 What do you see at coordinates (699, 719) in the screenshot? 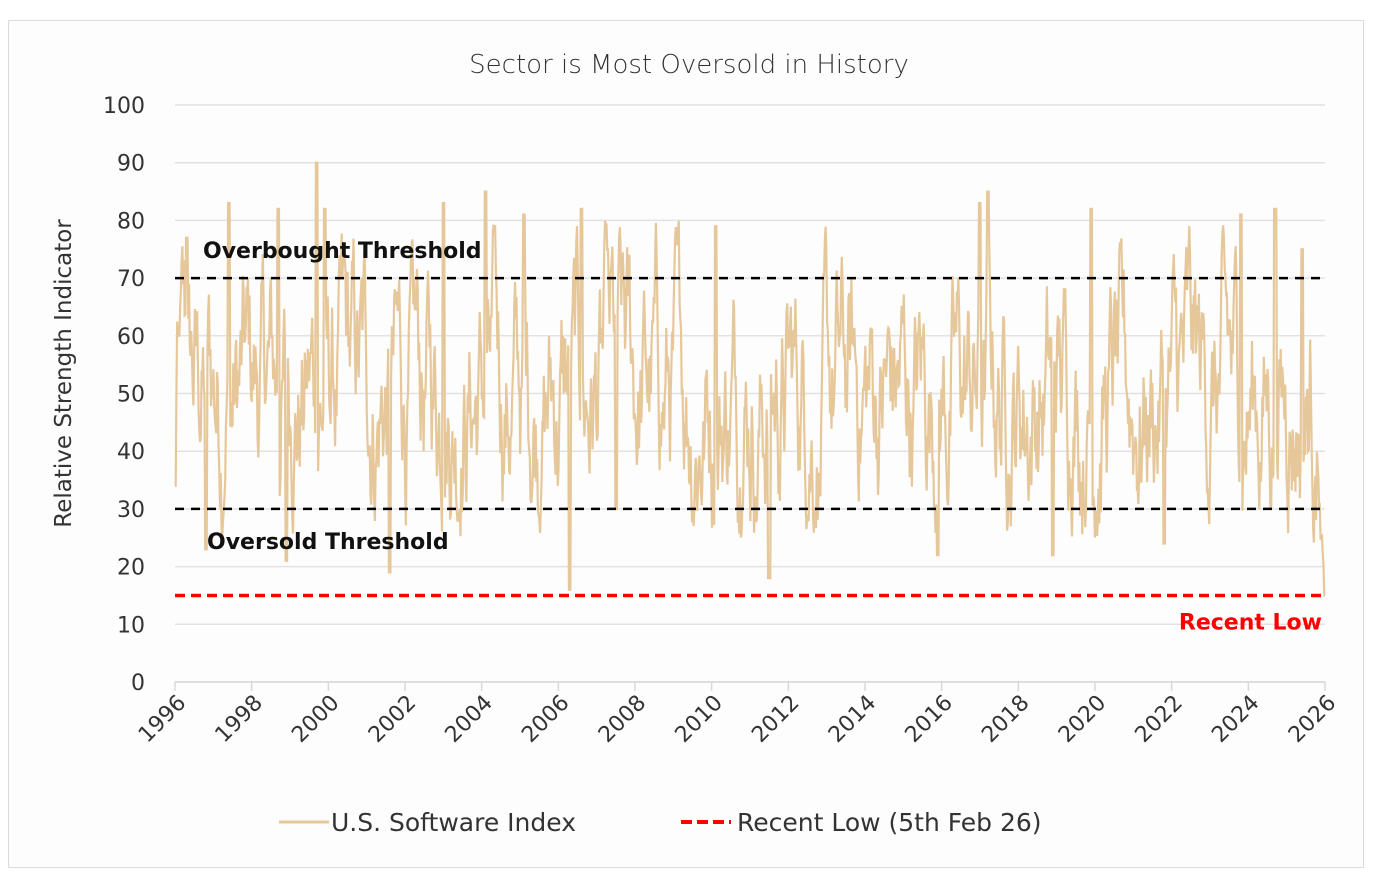
I see `x-tick-label: 2010` at bounding box center [699, 719].